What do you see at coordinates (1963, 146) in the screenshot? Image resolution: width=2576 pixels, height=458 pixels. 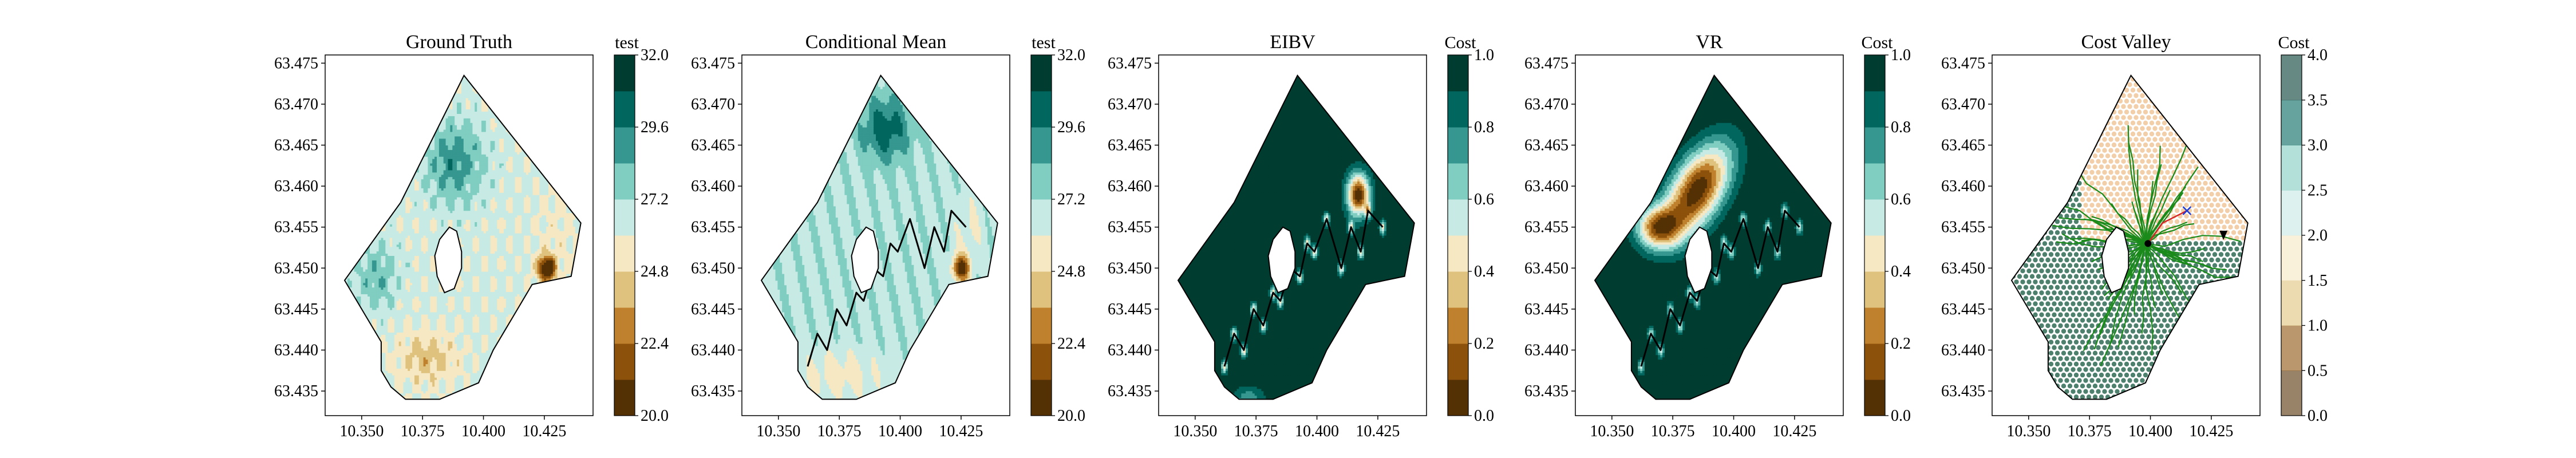 I see `y-tick-label: 63.465` at bounding box center [1963, 146].